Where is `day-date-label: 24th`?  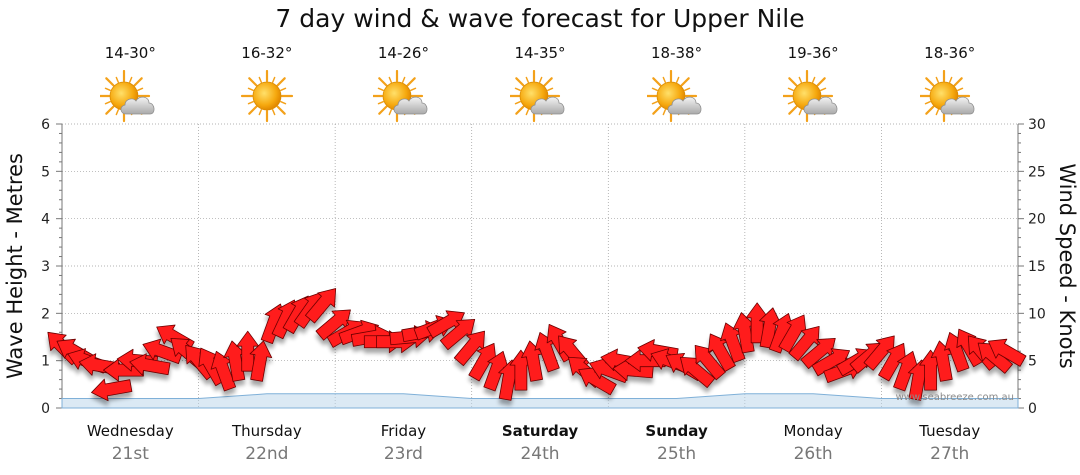
day-date-label: 24th is located at coordinates (539, 454).